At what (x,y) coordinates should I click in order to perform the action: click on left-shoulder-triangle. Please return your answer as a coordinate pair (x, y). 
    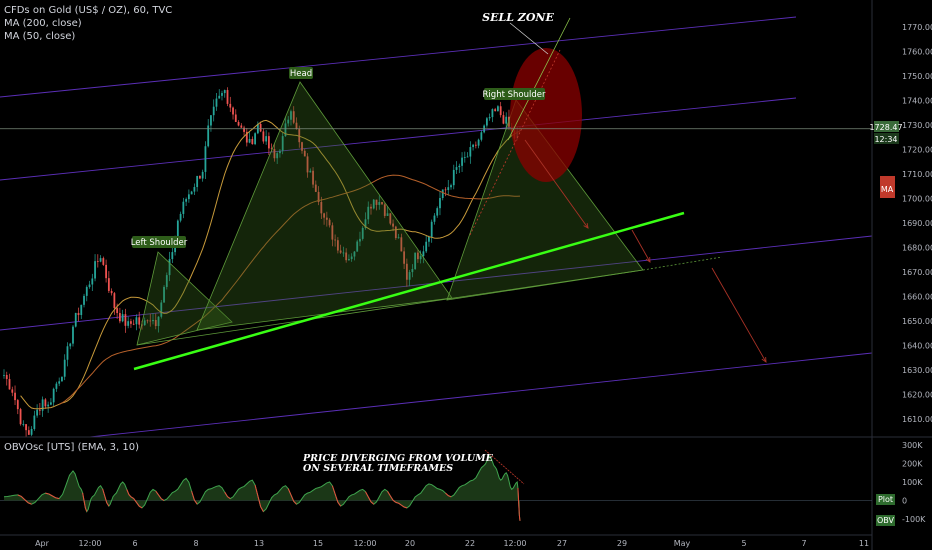
    Looking at the image, I should click on (184, 298).